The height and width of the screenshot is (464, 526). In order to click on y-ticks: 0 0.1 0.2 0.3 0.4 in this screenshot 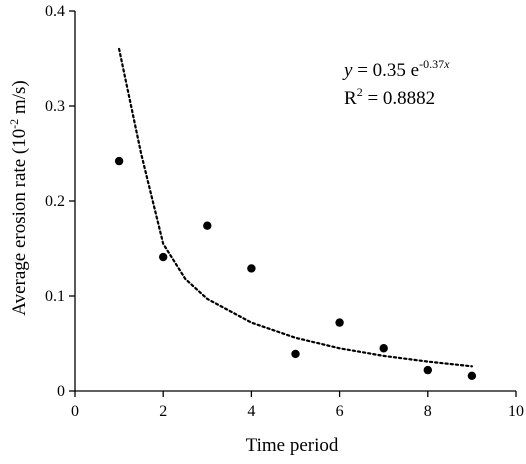, I will do `click(60, 201)`.